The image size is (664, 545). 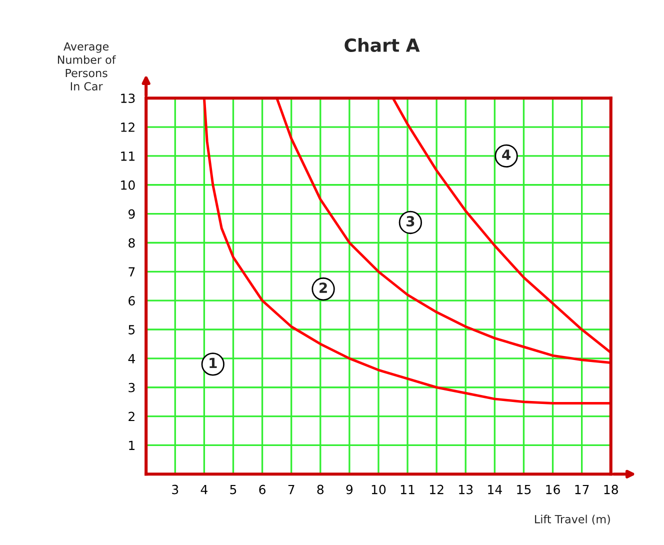 I want to click on x-tick-label: 7, so click(x=291, y=489).